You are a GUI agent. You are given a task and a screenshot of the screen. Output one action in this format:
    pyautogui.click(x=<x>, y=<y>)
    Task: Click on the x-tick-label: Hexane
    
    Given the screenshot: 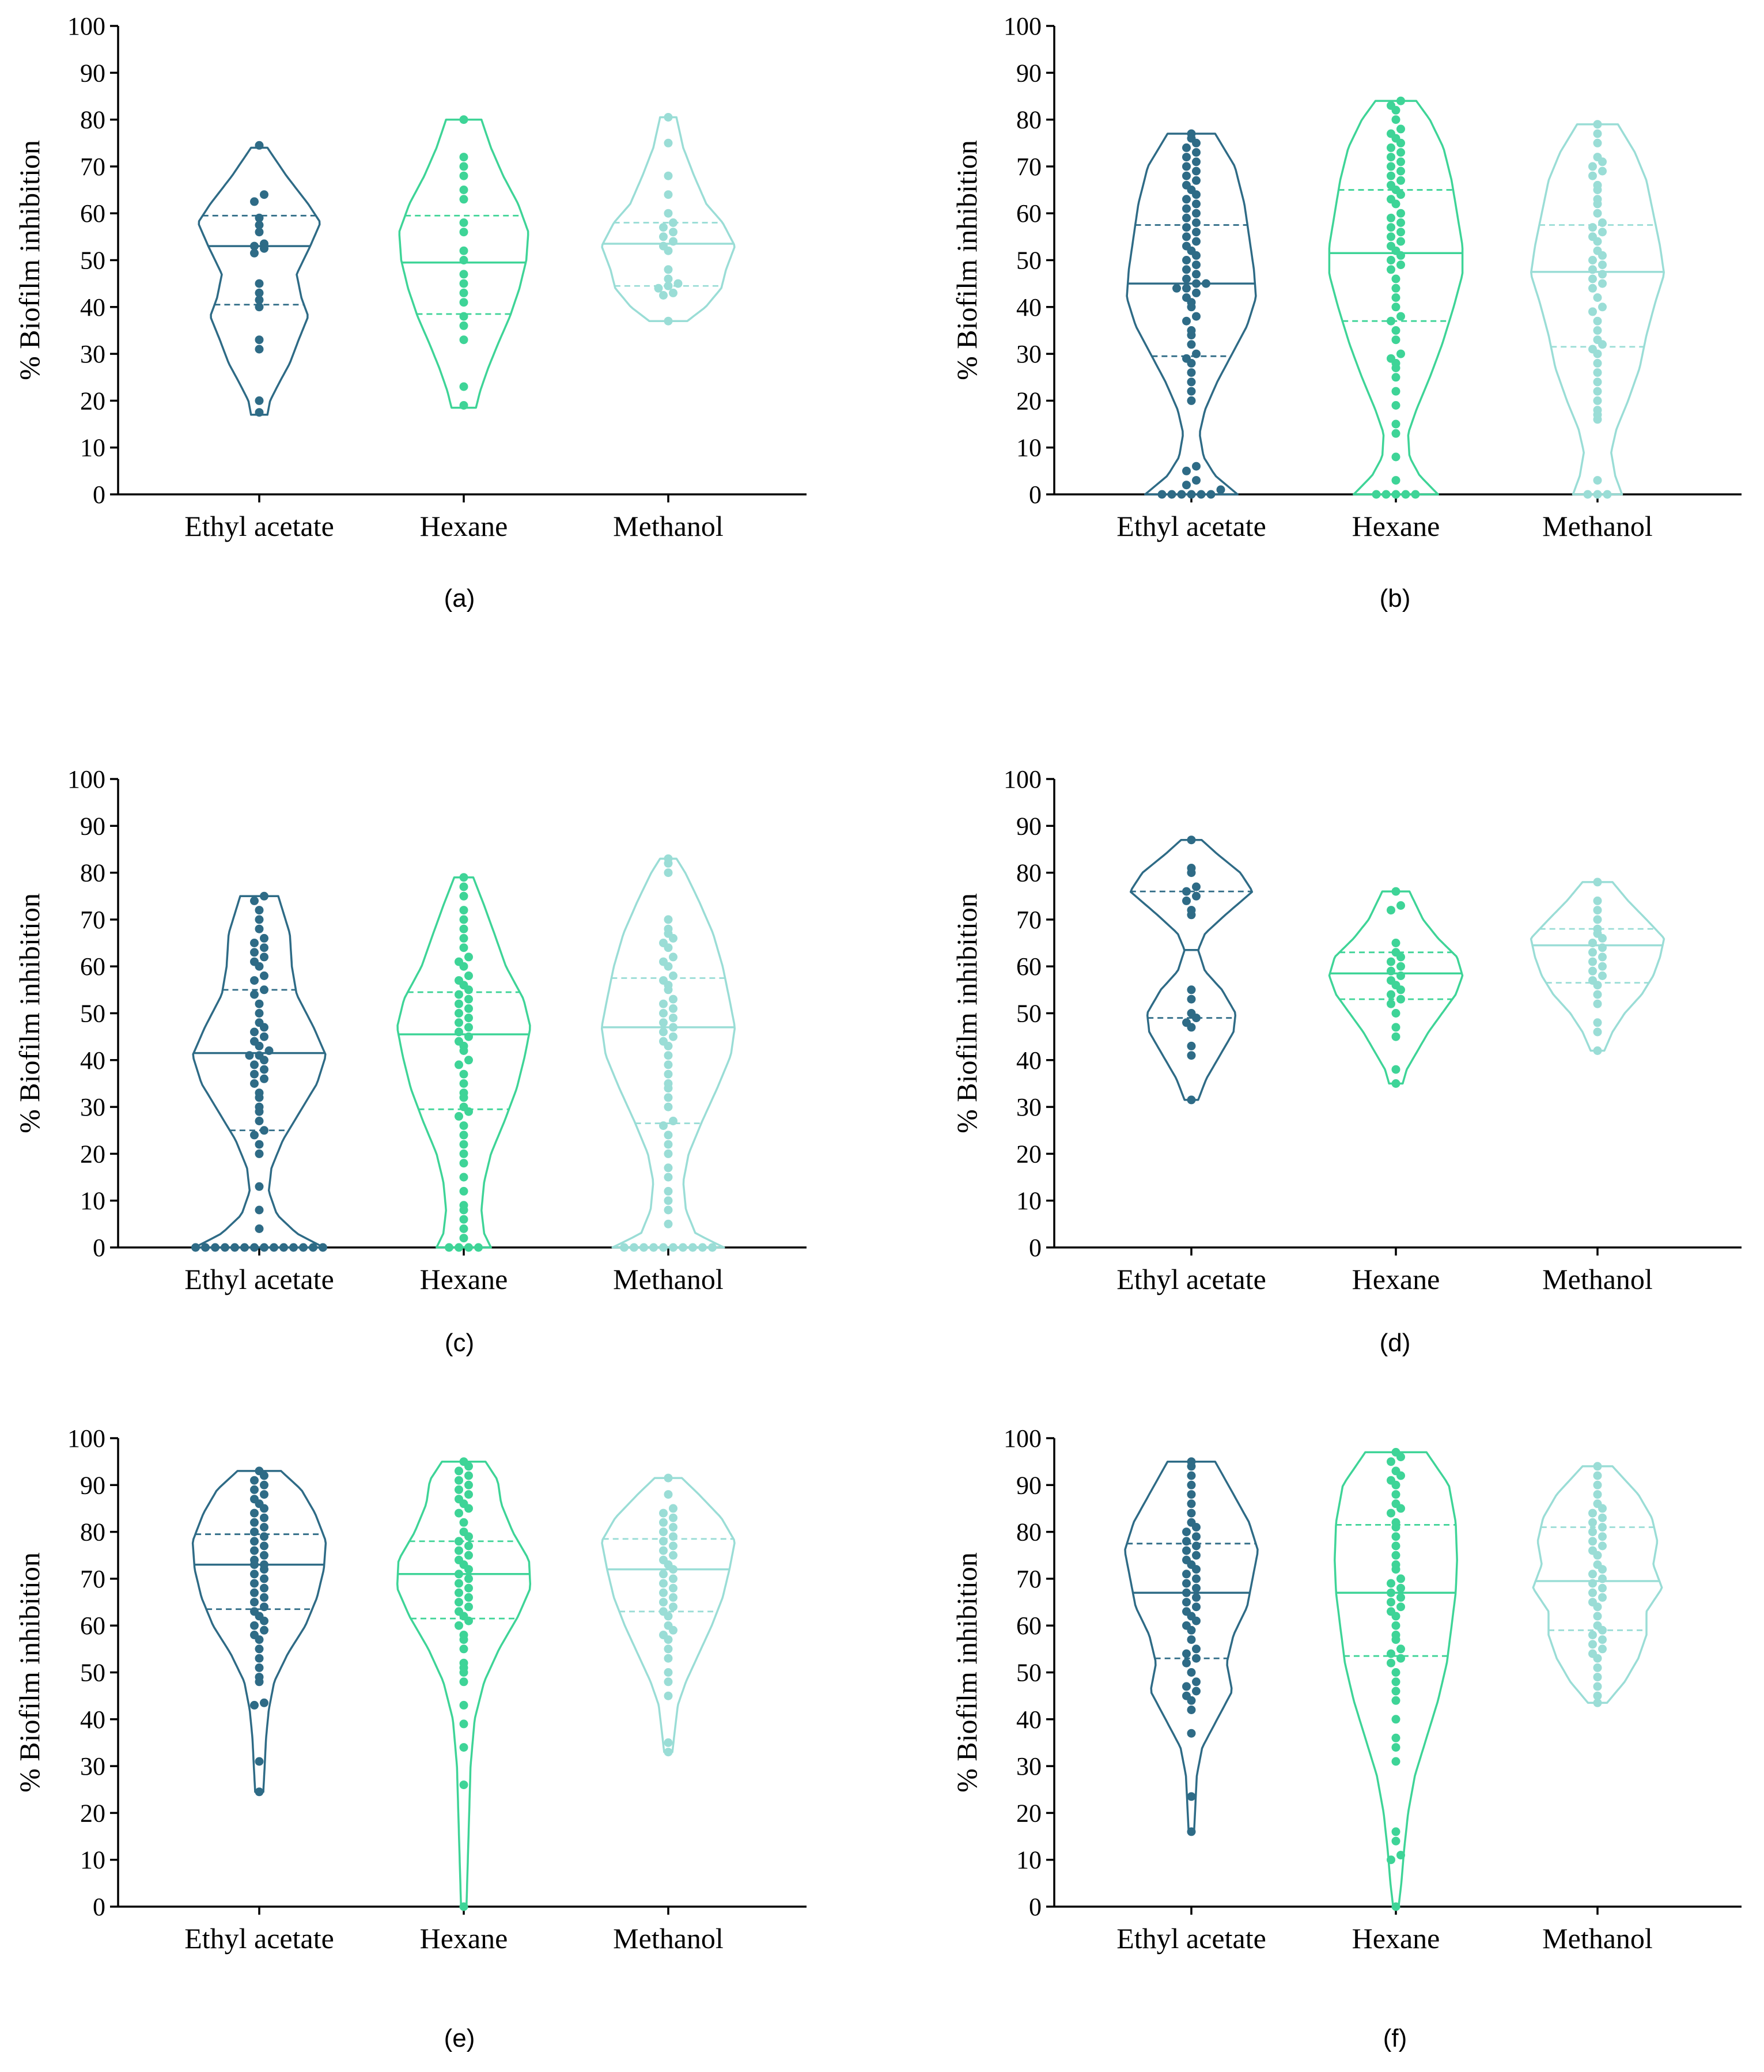 What is the action you would take?
    pyautogui.click(x=1396, y=1938)
    